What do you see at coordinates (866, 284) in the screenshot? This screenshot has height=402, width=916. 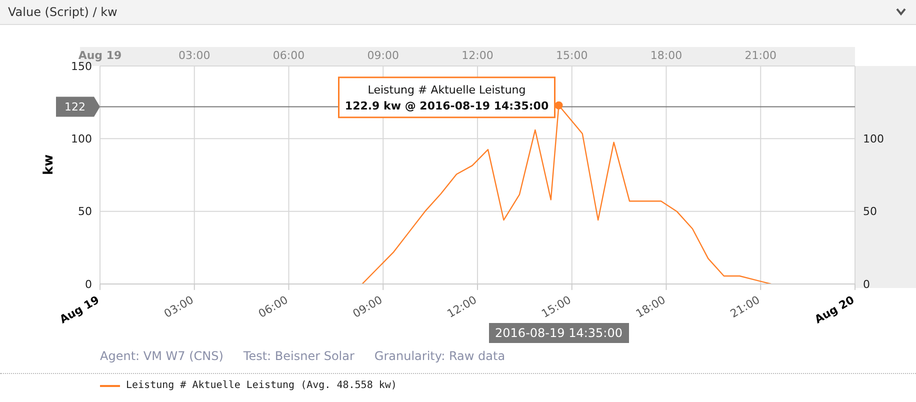 I see `y2-tick-label: 0` at bounding box center [866, 284].